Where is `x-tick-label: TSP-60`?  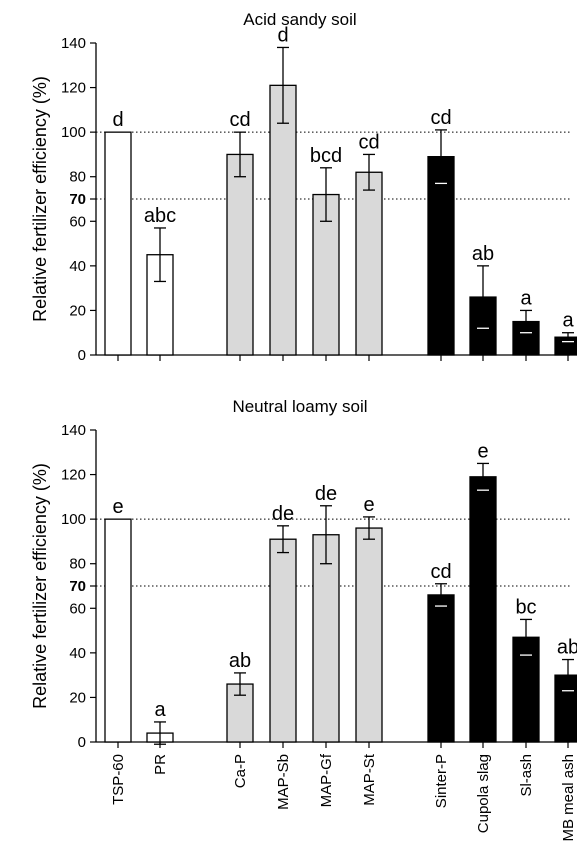 x-tick-label: TSP-60 is located at coordinates (118, 779).